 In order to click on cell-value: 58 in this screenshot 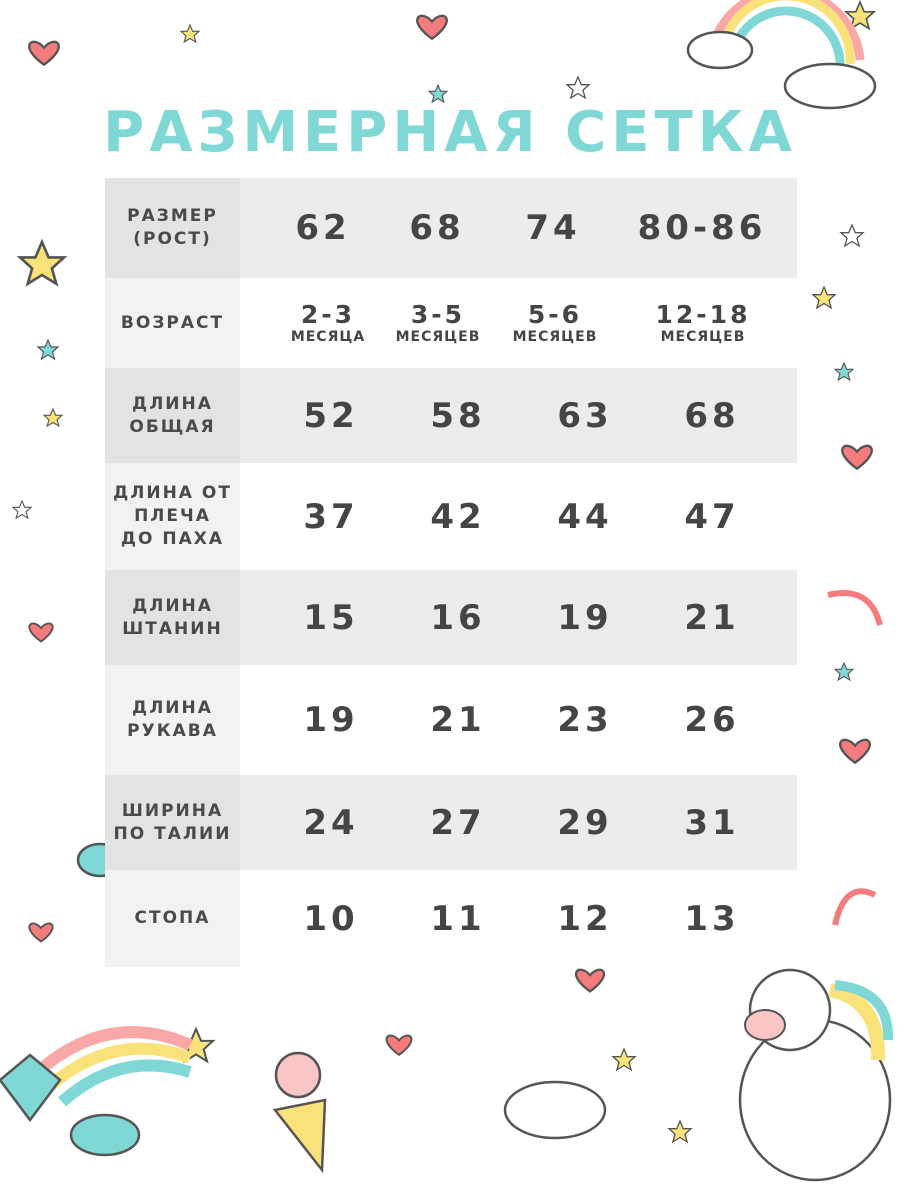, I will do `click(458, 415)`.